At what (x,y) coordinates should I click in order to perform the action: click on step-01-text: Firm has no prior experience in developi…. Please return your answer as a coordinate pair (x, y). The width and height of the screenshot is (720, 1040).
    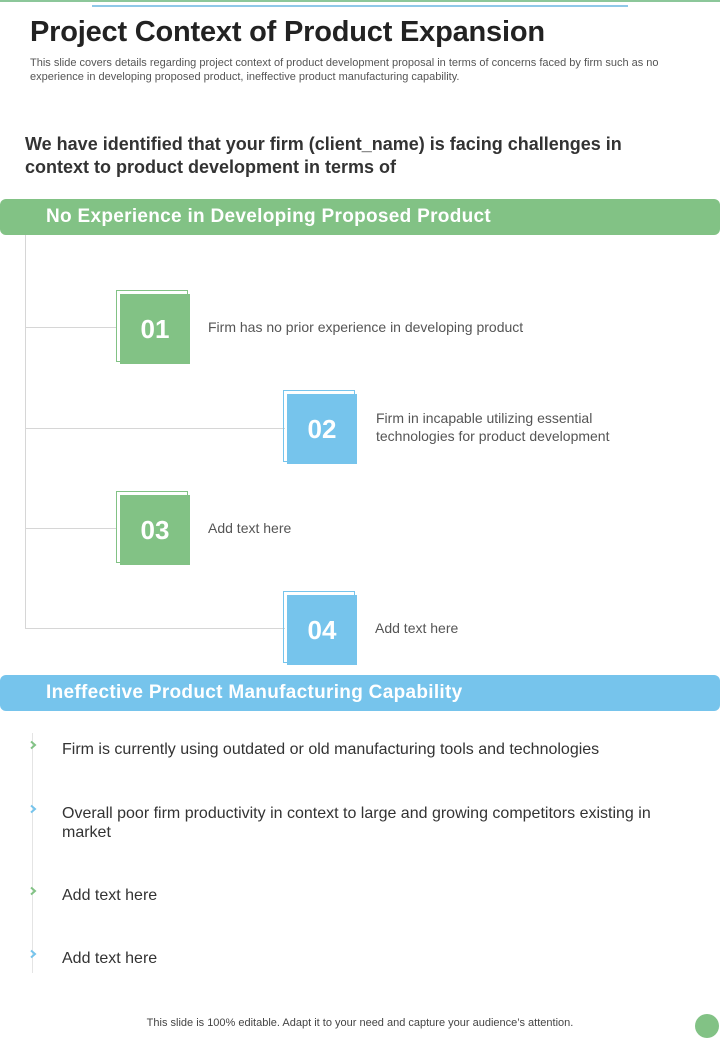
    Looking at the image, I should click on (366, 327).